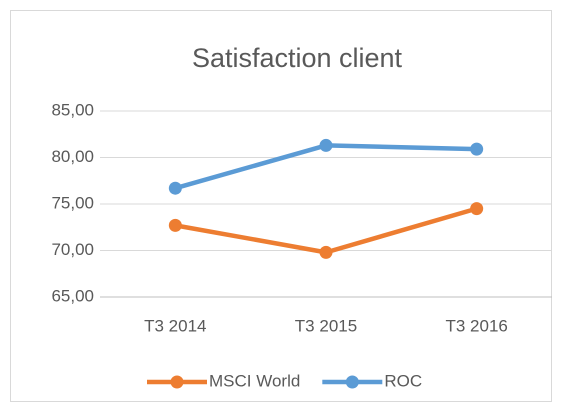 Image resolution: width=563 pixels, height=417 pixels. Describe the element at coordinates (72, 295) in the screenshot. I see `y-tick-label: 65,00` at that location.